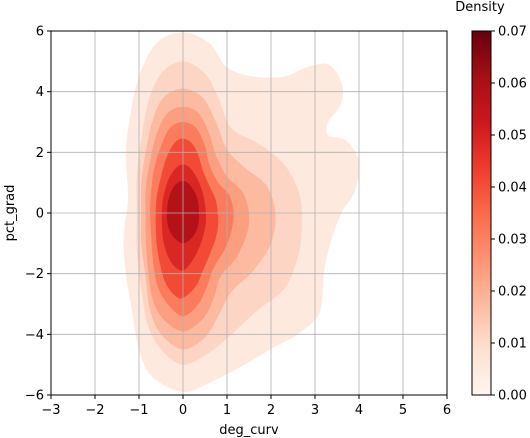 The height and width of the screenshot is (438, 530). Describe the element at coordinates (512, 84) in the screenshot. I see `colorbar-tick-label: 0.06` at that location.